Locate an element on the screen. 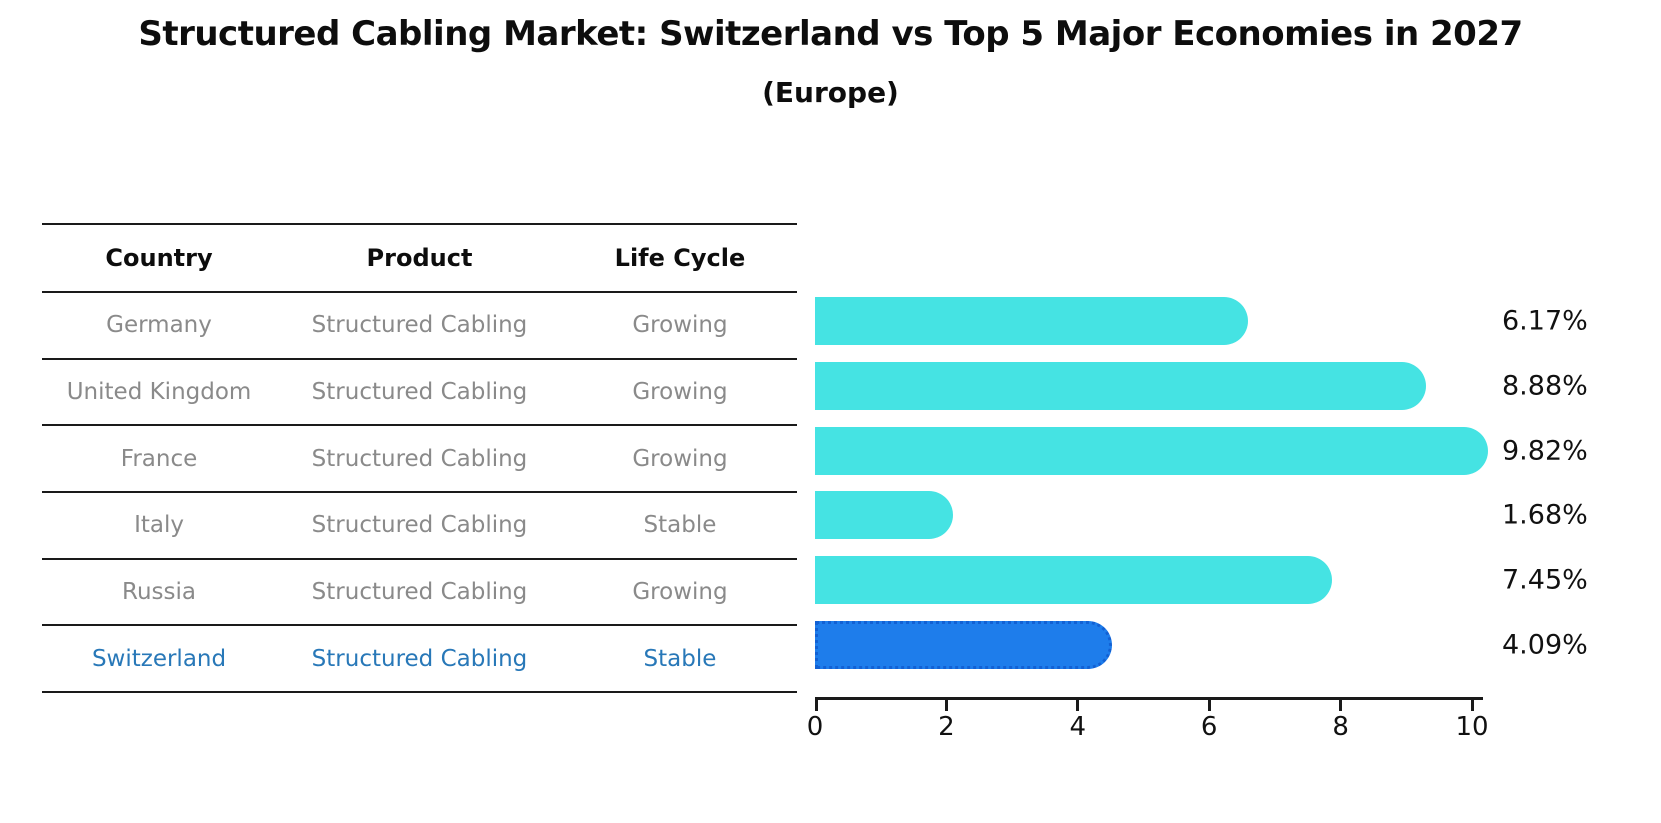 The image size is (1661, 823). bar-row-germany: 6.17% is located at coordinates (1238, 321).